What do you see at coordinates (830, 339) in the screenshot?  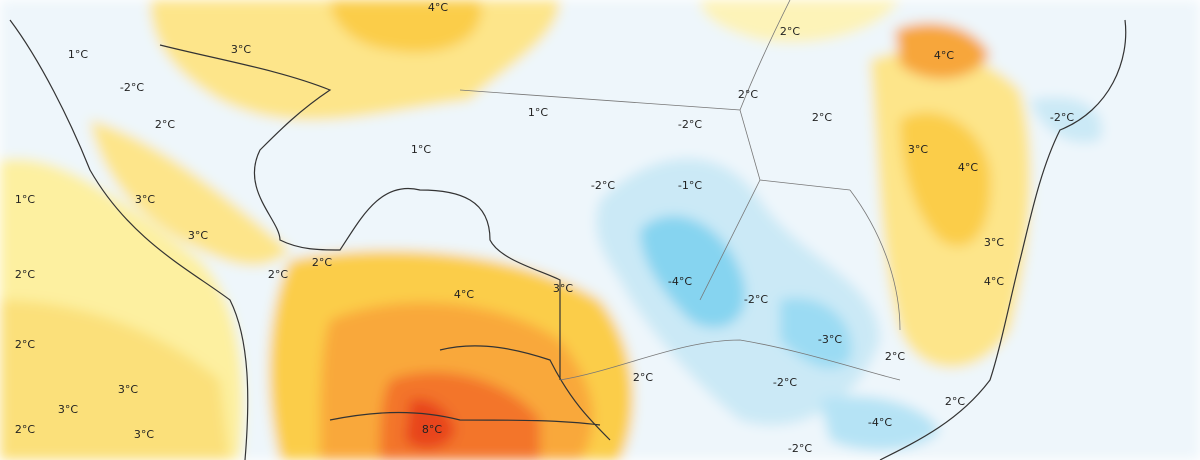 I see `temperature-label: -3°C` at bounding box center [830, 339].